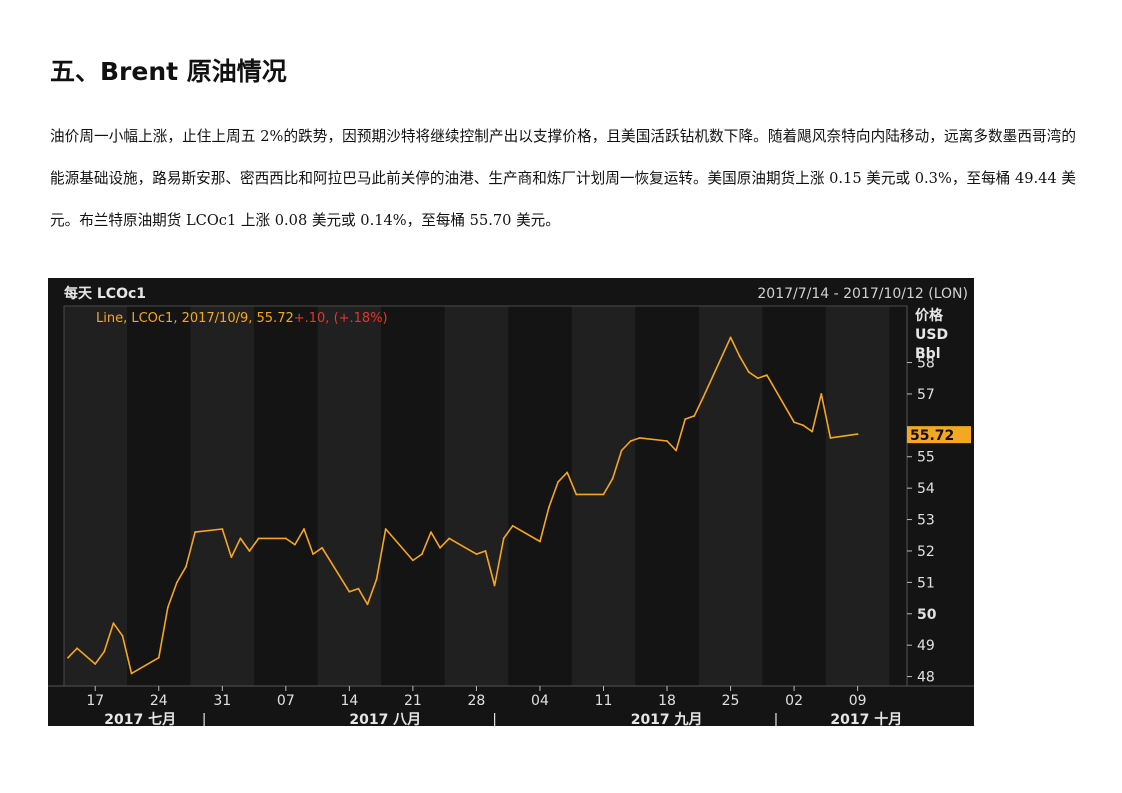 The image size is (1122, 793). I want to click on section-title: 五、Brent 原油情况, so click(168, 71).